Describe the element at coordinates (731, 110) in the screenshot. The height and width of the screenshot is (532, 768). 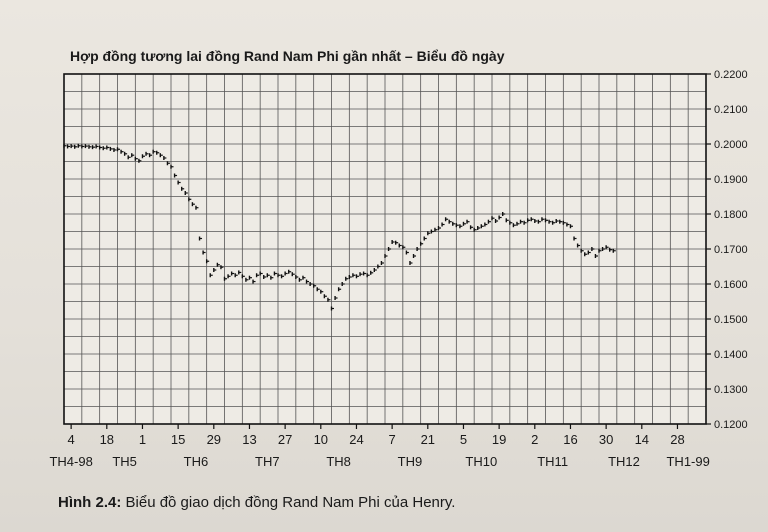
I see `y-tick-label: 0.2100` at that location.